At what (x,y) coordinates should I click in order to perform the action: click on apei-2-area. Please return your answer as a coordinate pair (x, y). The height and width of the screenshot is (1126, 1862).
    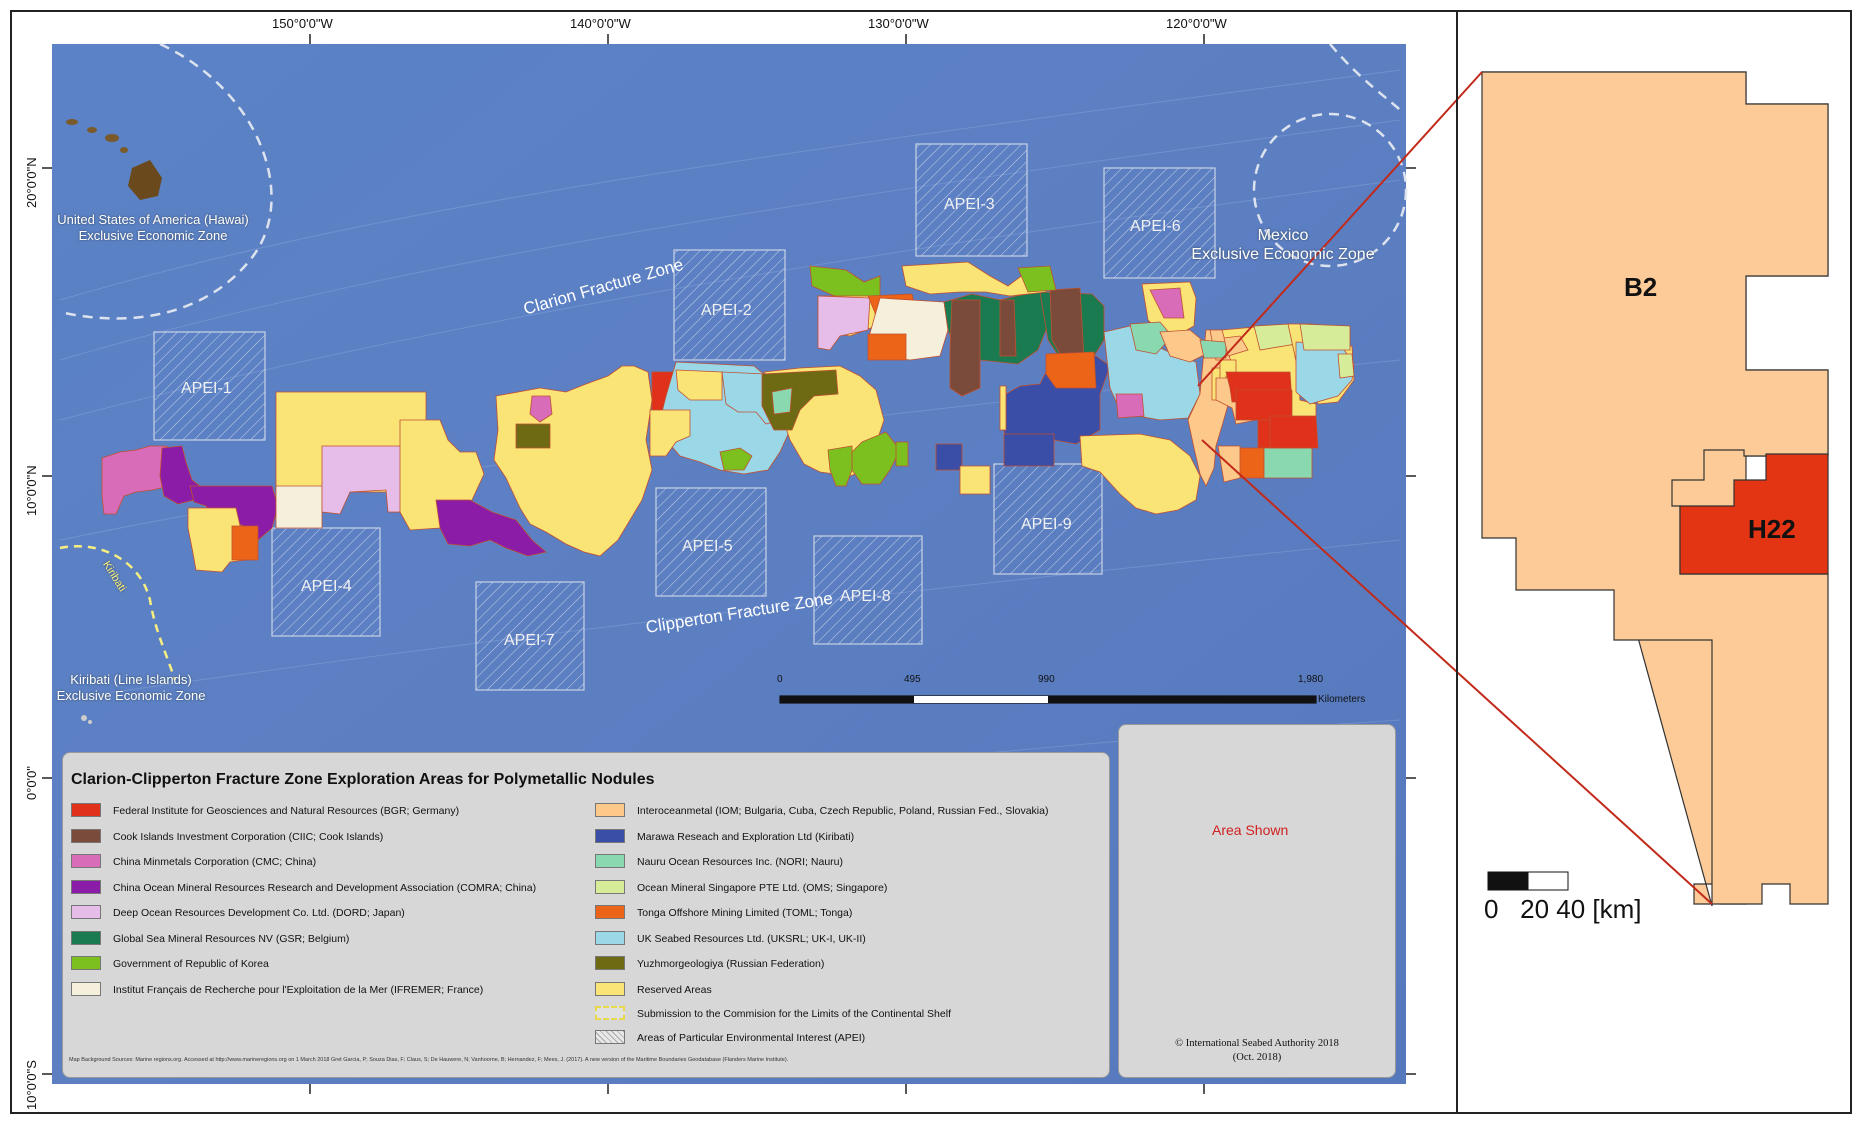
    Looking at the image, I should click on (729, 305).